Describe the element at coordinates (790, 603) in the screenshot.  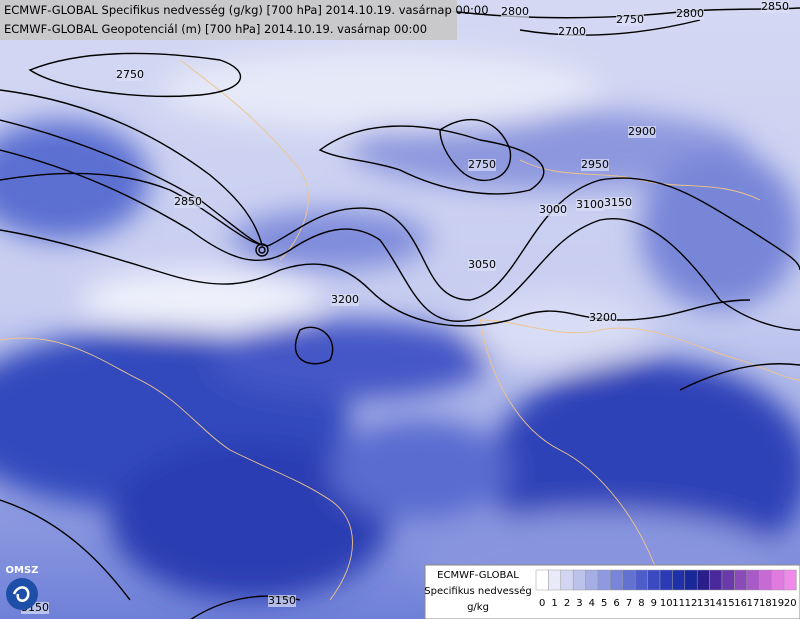
I see `scale-label: 20` at that location.